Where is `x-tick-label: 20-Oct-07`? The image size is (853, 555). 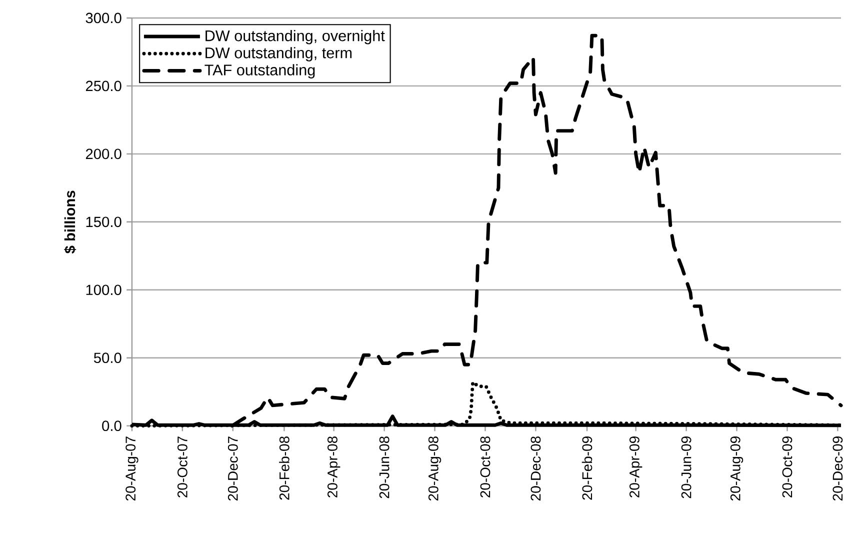
x-tick-label: 20-Oct-07 is located at coordinates (182, 467).